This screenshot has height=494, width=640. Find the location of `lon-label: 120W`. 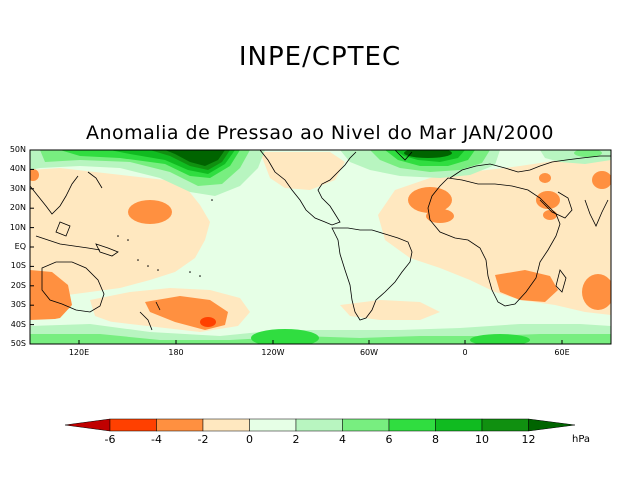

lon-label: 120W is located at coordinates (273, 352).